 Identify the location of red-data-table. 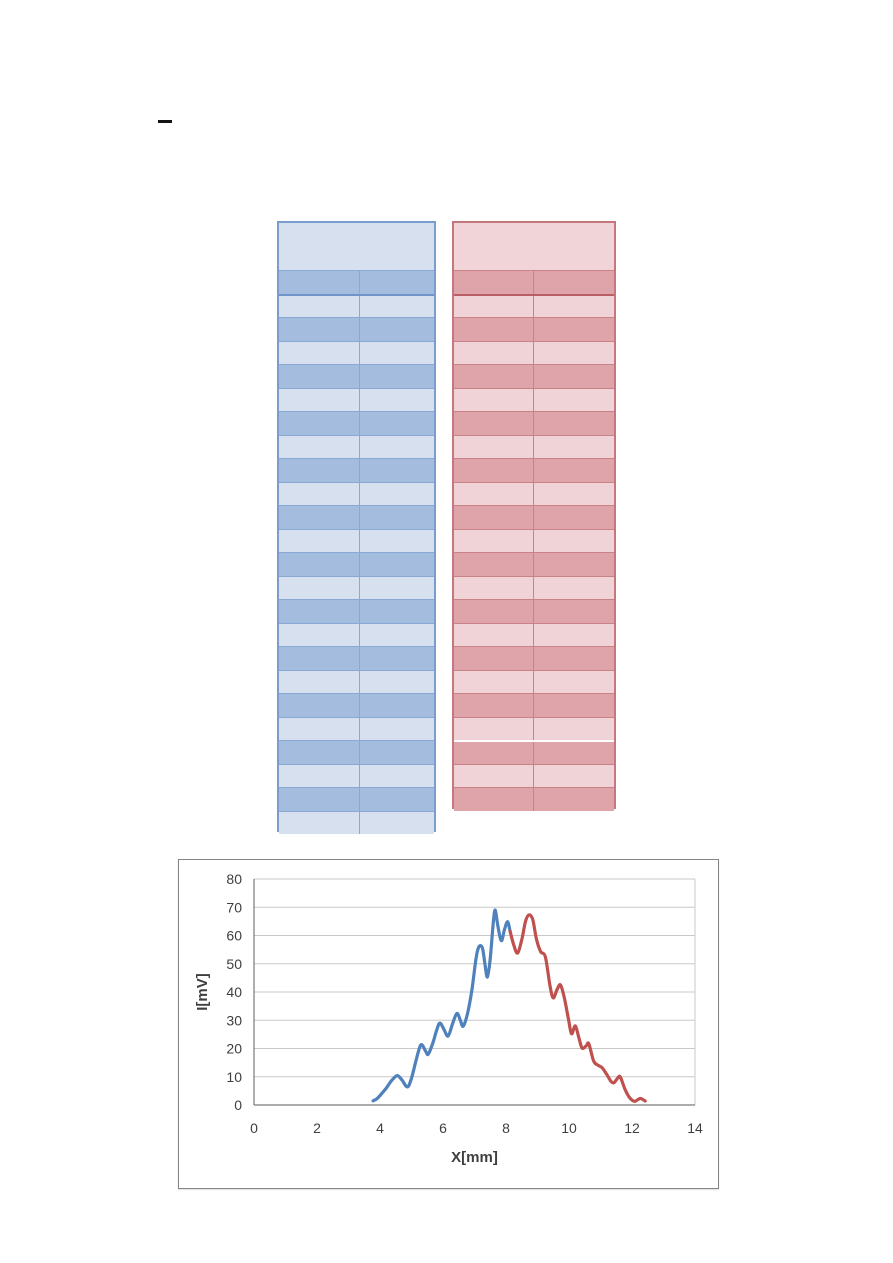
(534, 516).